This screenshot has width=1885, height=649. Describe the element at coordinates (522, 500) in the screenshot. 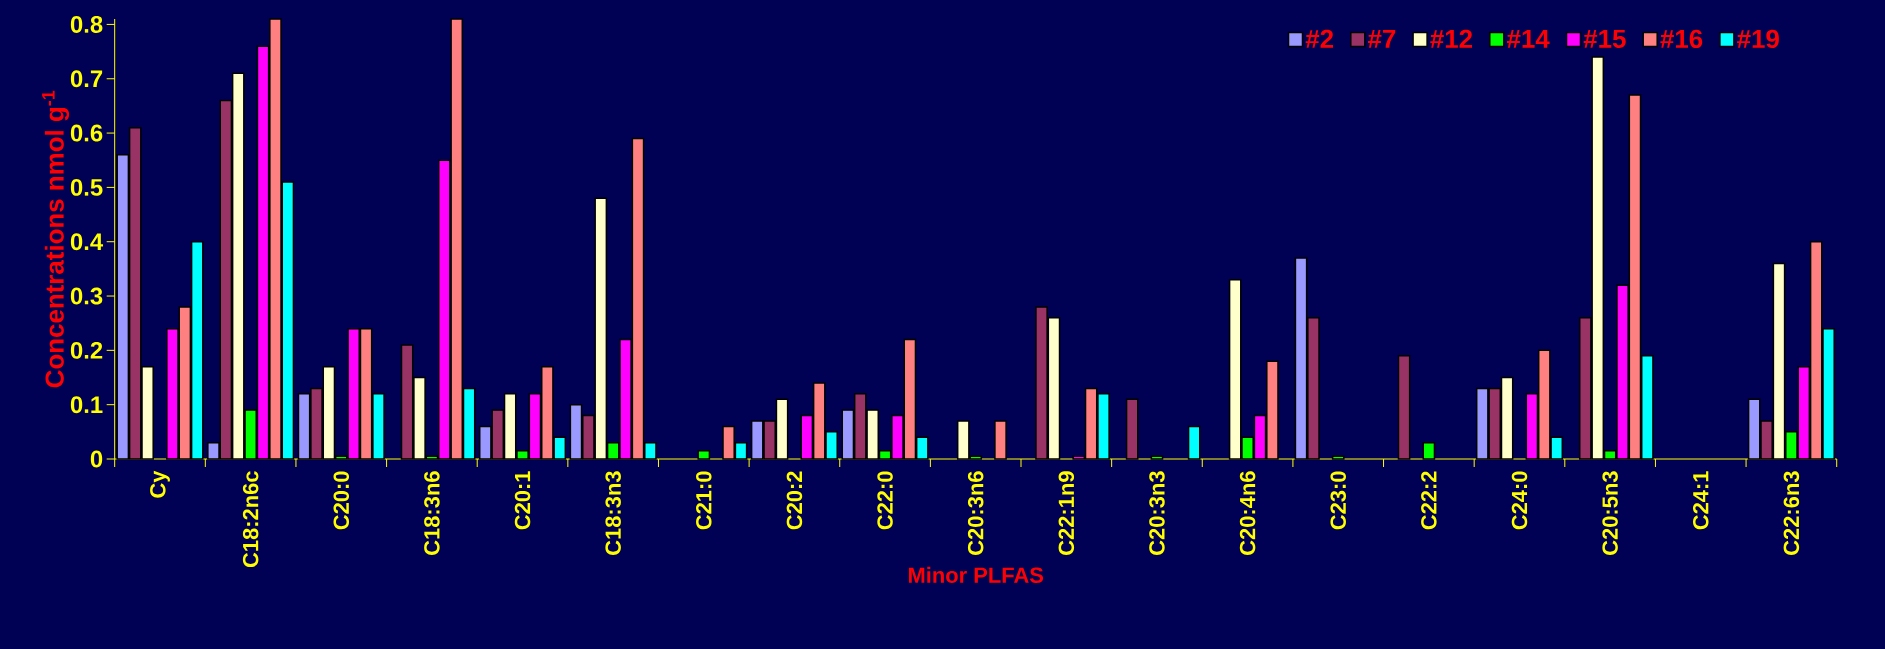

I see `x-tick-label: C20:1` at that location.